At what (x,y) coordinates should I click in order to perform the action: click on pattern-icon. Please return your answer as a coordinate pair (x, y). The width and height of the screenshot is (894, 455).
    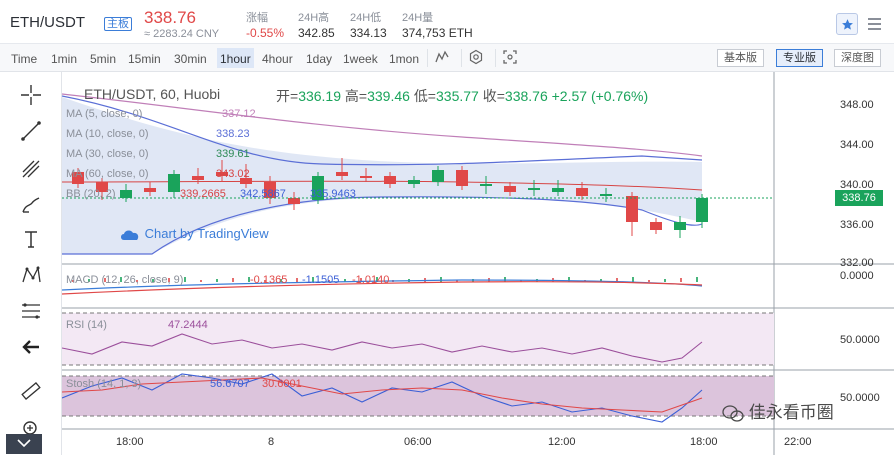
    Looking at the image, I should click on (31, 274).